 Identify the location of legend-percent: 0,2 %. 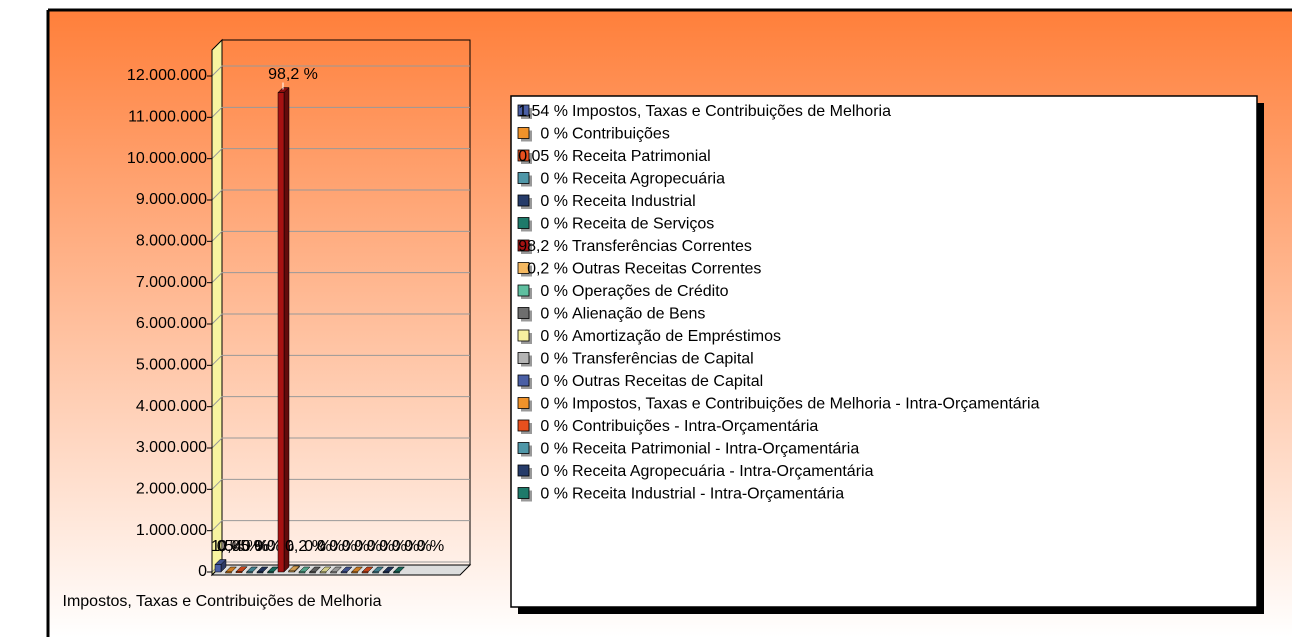
(547, 269).